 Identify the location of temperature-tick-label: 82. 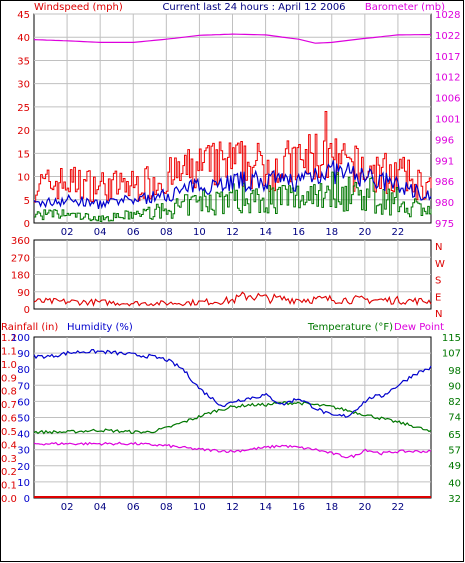
(454, 402).